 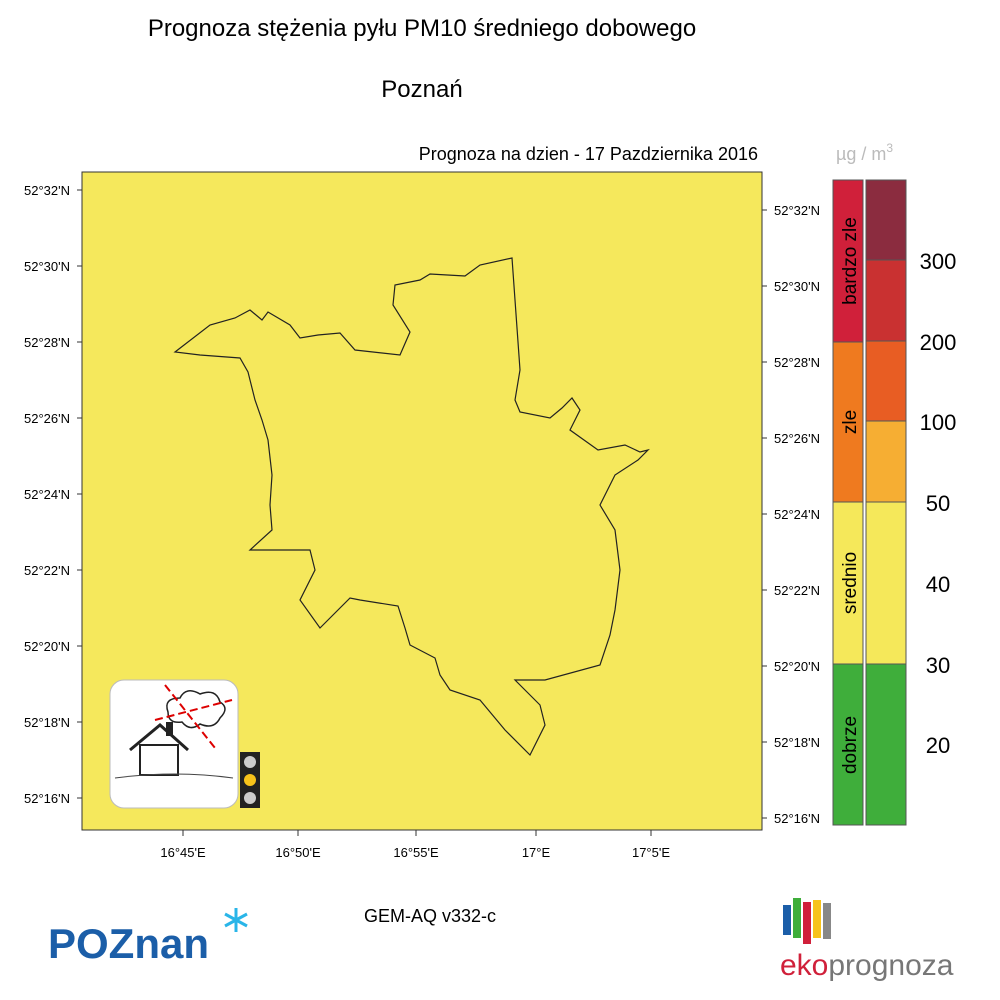 I want to click on unit-base: µg / m, so click(x=861, y=154).